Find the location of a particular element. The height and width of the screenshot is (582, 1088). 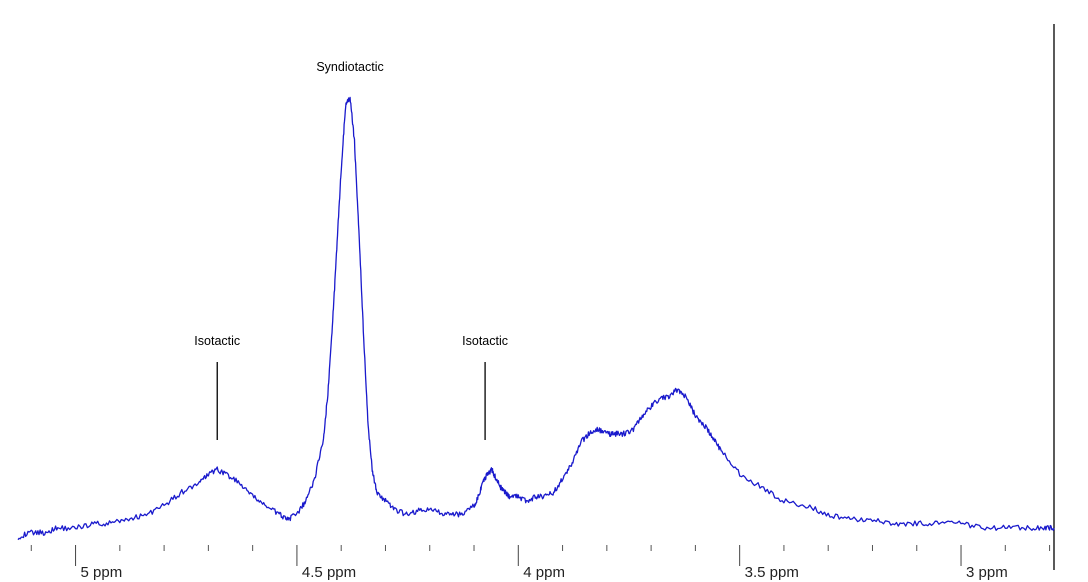

tick-label: 4 ppm is located at coordinates (544, 572).